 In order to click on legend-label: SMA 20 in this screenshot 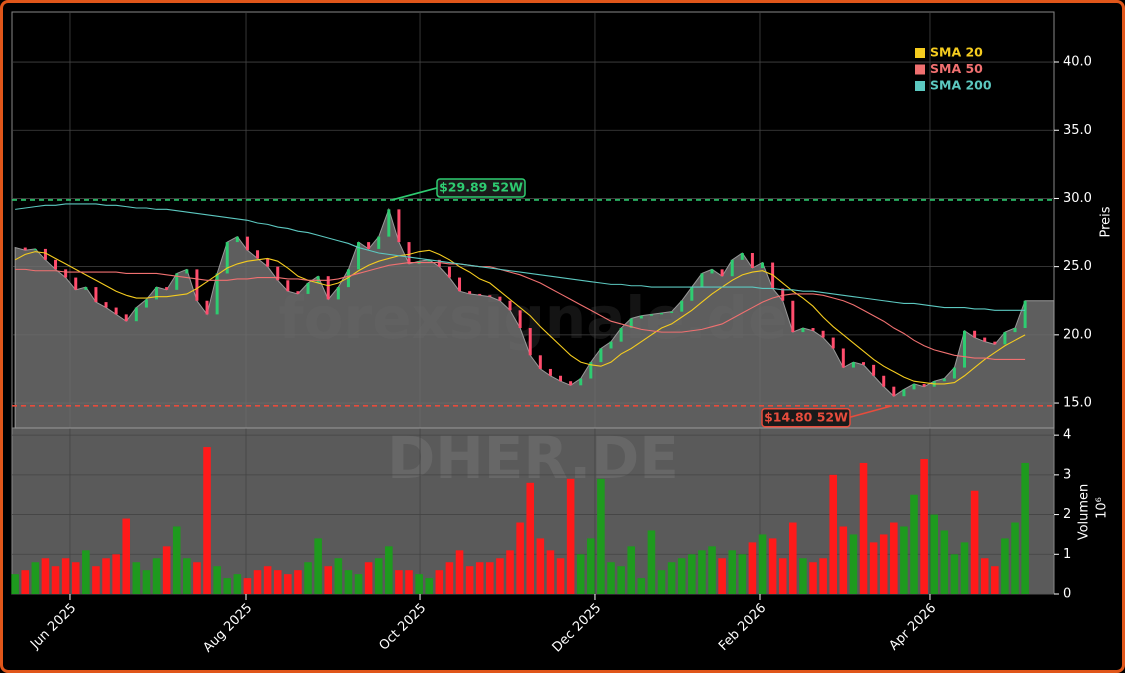, I will do `click(956, 52)`.